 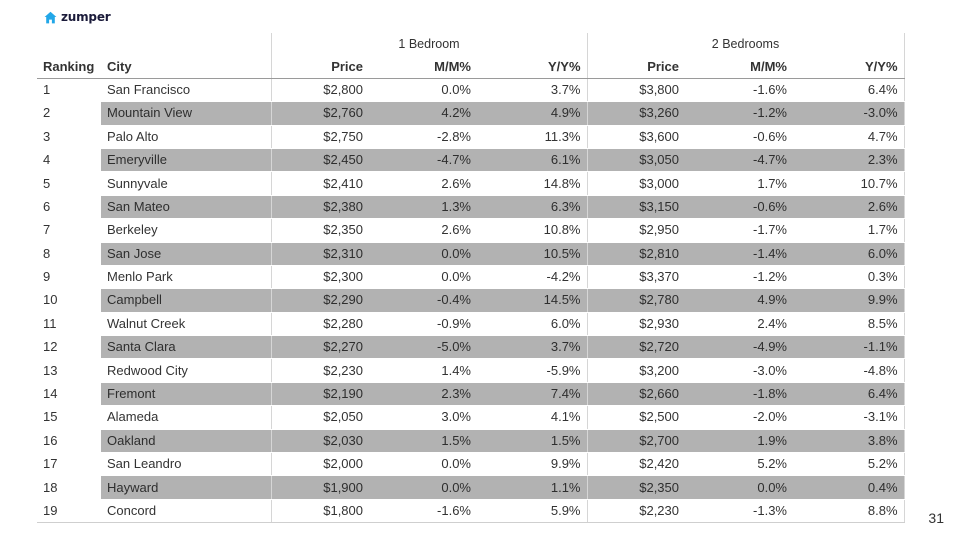 What do you see at coordinates (849, 277) in the screenshot?
I see `yy-2br-cell: 0.3%` at bounding box center [849, 277].